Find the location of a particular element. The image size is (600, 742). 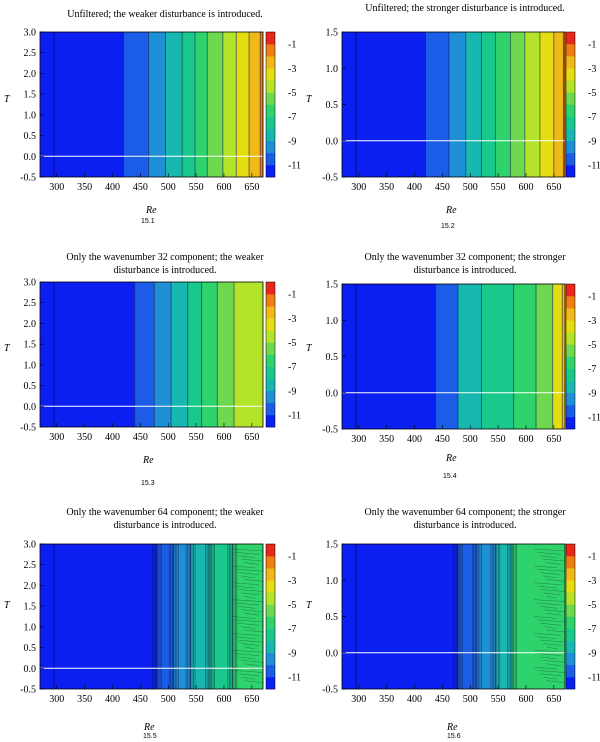

y-tick-label: -0.5 is located at coordinates (330, 430).